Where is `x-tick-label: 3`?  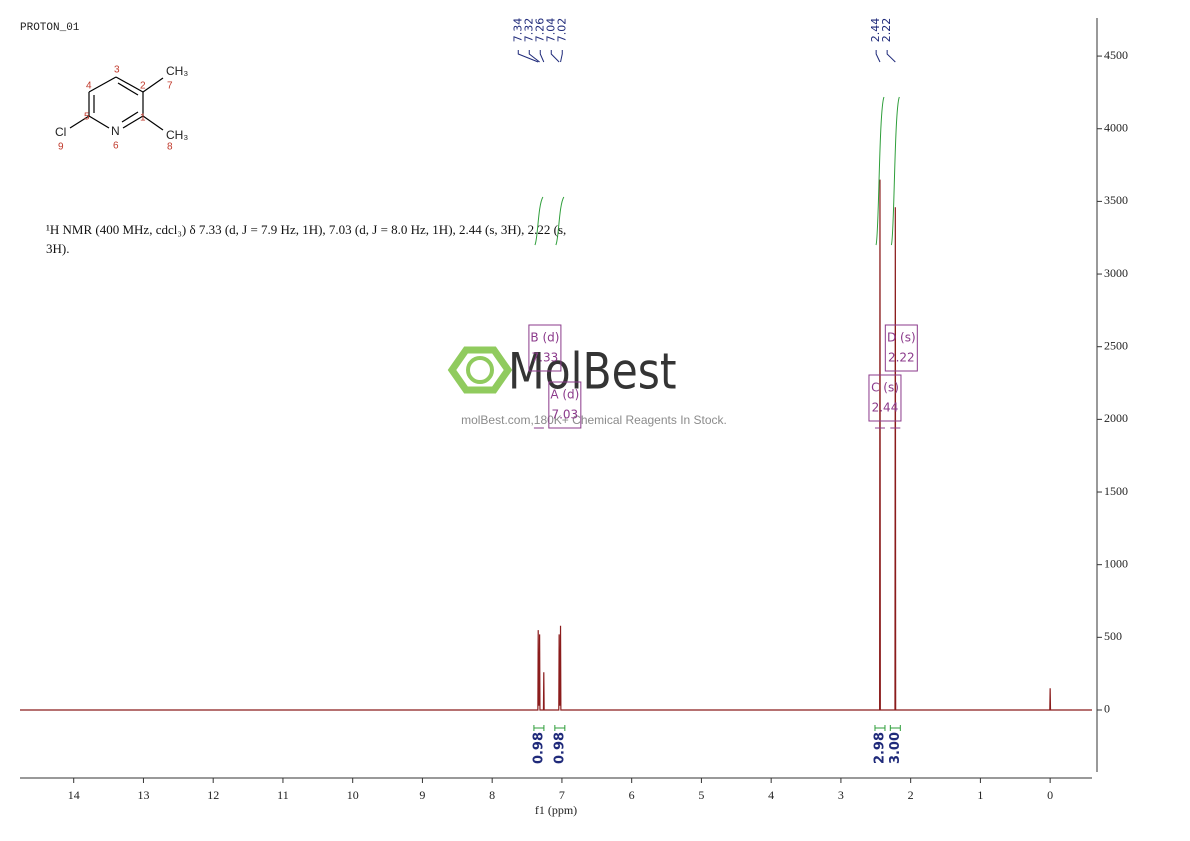 x-tick-label: 3 is located at coordinates (841, 795).